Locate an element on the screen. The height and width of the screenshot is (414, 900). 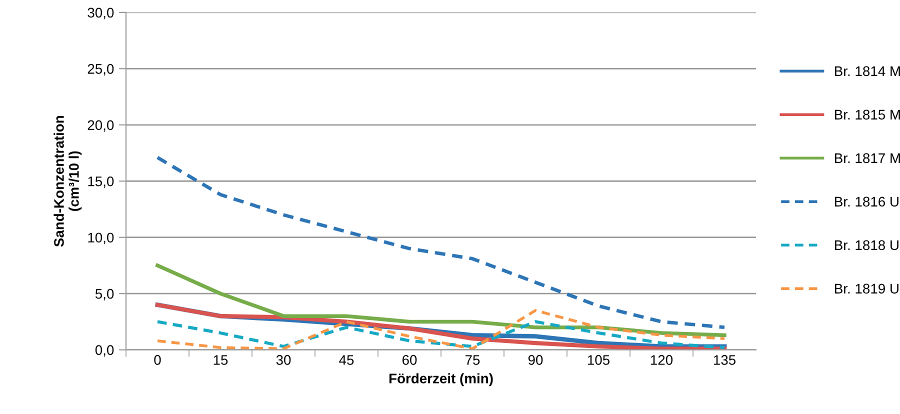
y-axis-title: Sand-Konzentration (cm³/10 l) is located at coordinates (68, 181).